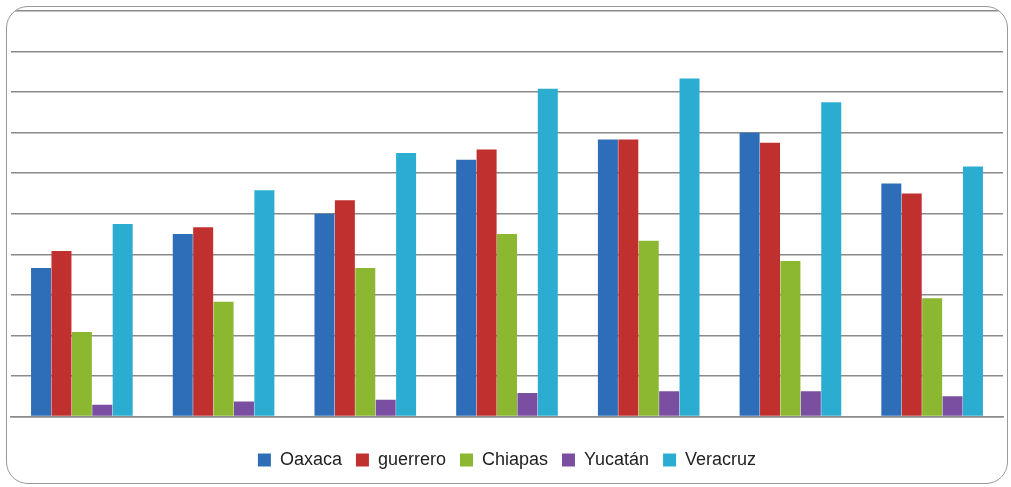  I want to click on legend-label: Oaxaca, so click(311, 458).